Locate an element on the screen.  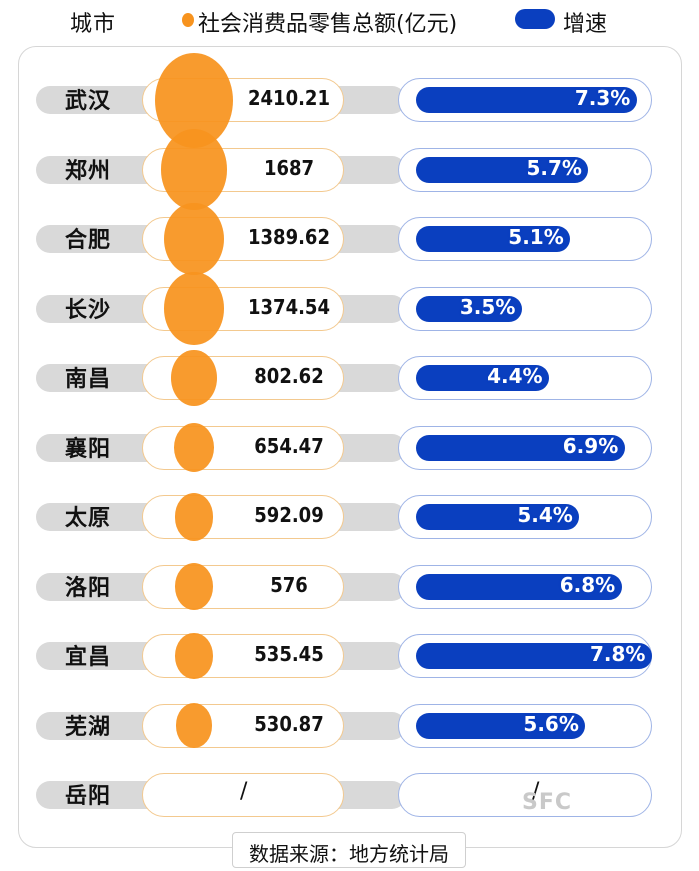
sales-value: 592.09 is located at coordinates (289, 515).